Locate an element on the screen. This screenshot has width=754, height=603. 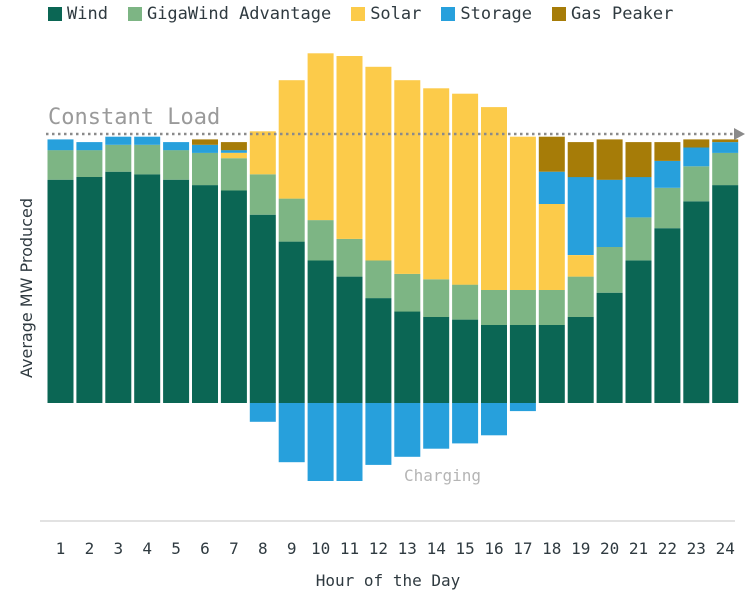
legend-item-solar: Solar is located at coordinates (386, 14).